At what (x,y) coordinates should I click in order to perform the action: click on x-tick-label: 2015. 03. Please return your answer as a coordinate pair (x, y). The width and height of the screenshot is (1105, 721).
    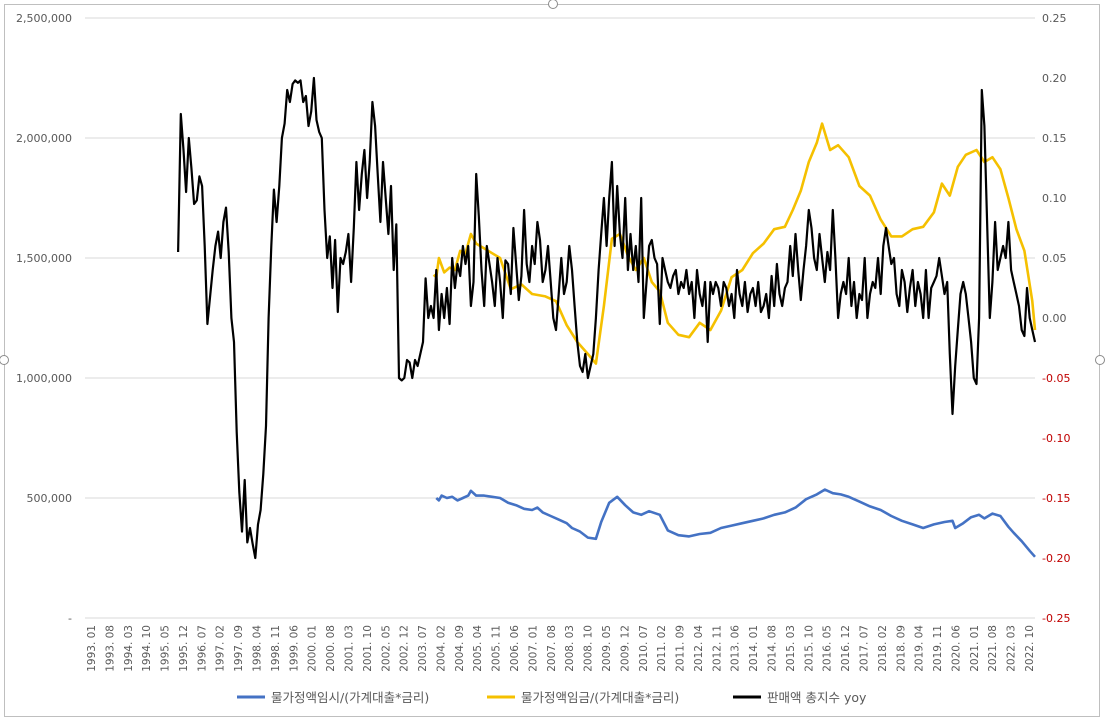
    Looking at the image, I should click on (791, 648).